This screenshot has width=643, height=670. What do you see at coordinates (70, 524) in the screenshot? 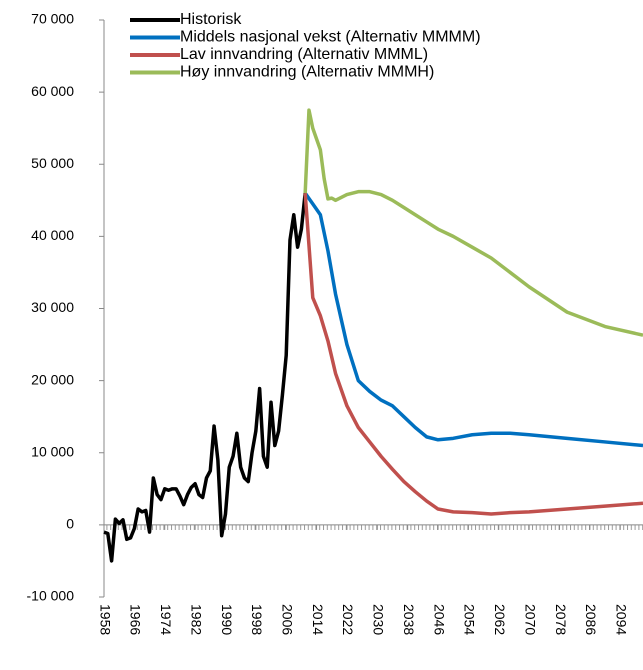
I see `y-tick-label: 0` at bounding box center [70, 524].